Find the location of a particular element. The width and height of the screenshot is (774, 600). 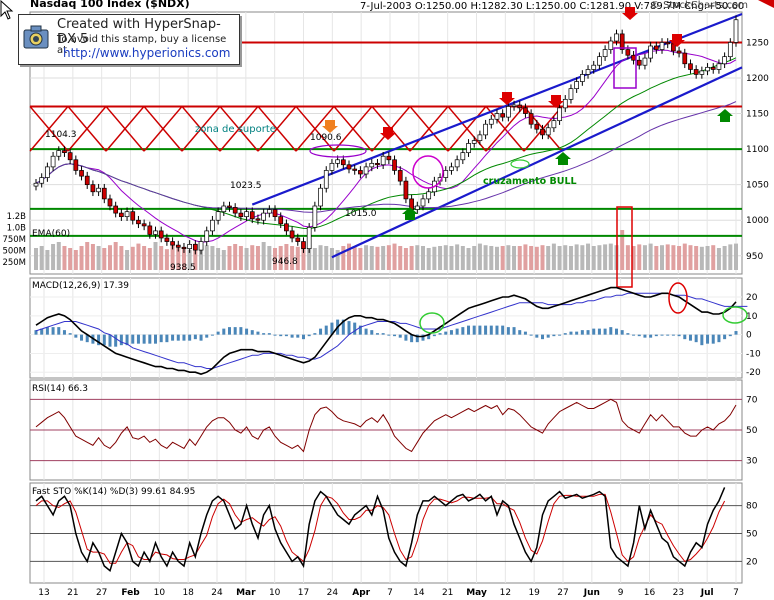

volume-tick-label: 750M is located at coordinates (14, 240).